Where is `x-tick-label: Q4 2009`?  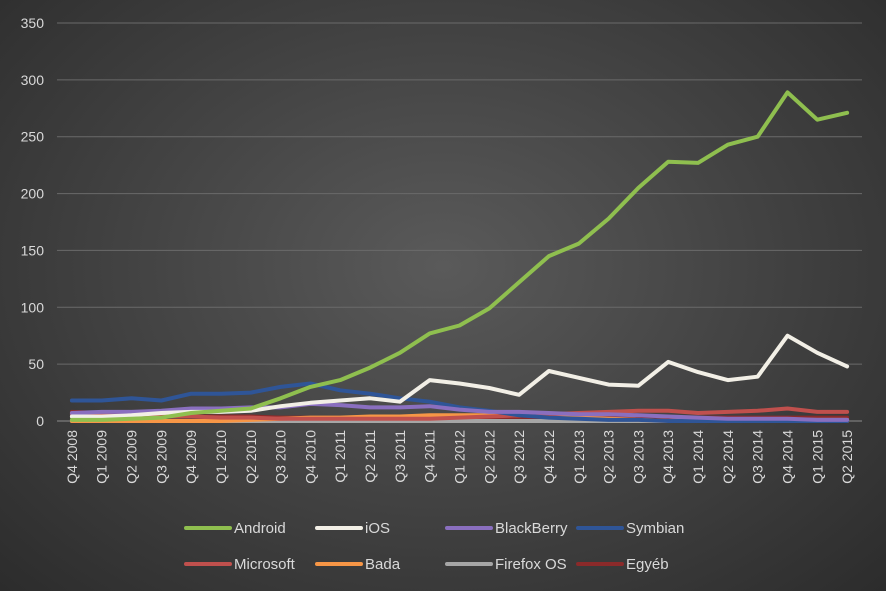 x-tick-label: Q4 2009 is located at coordinates (191, 457).